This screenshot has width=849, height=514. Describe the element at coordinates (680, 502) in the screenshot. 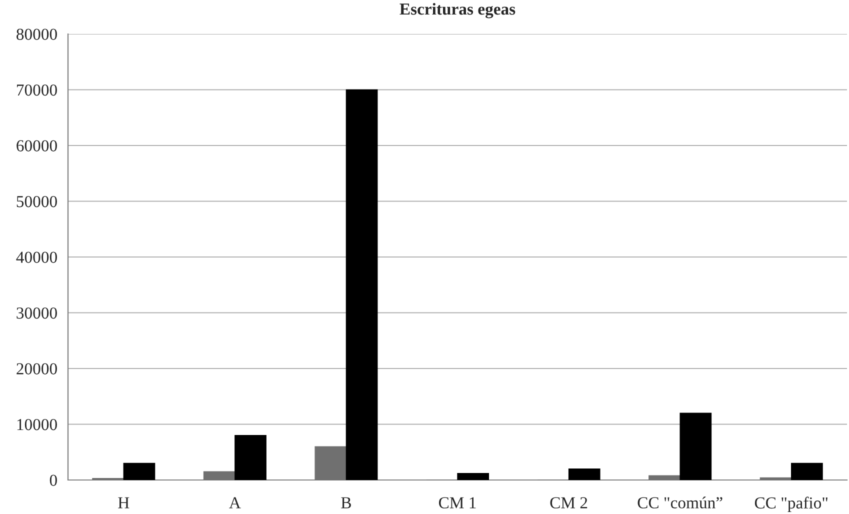

I see `x-tick-label: CC "común”` at that location.